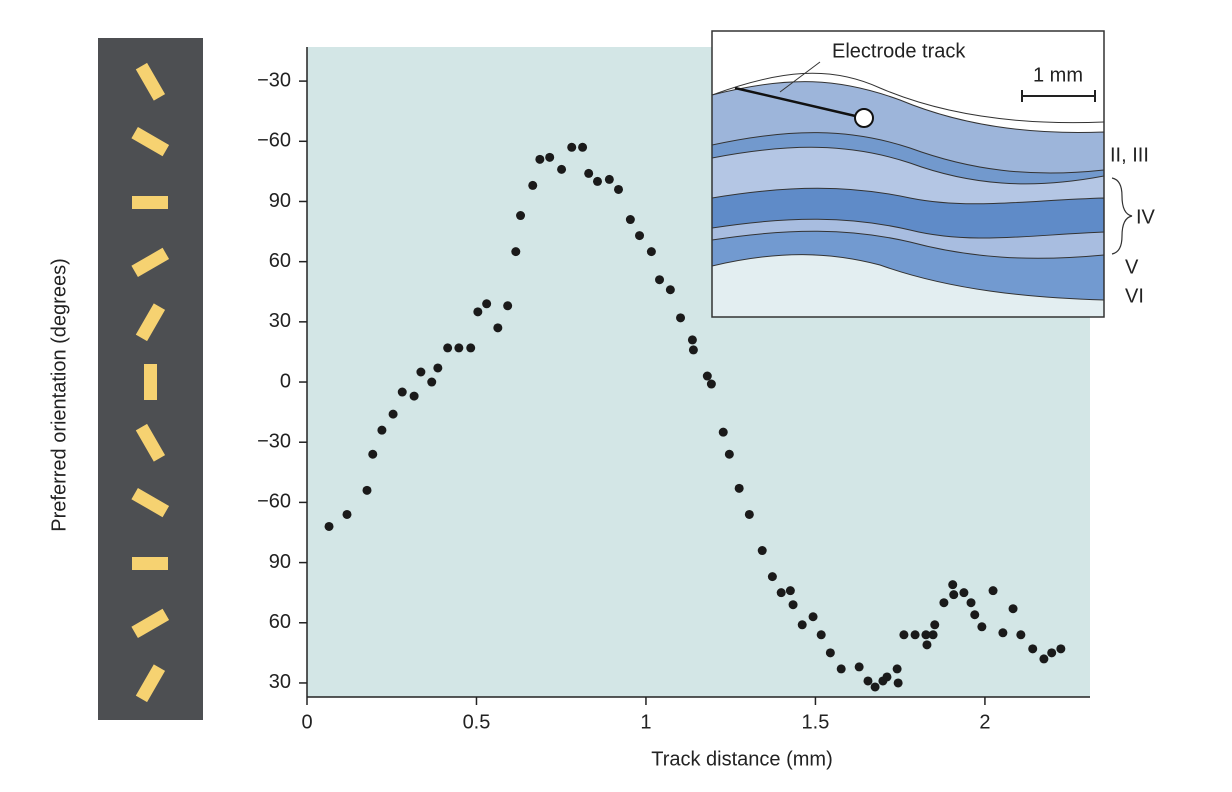  What do you see at coordinates (799, 103) in the screenshot?
I see `electrode-track` at bounding box center [799, 103].